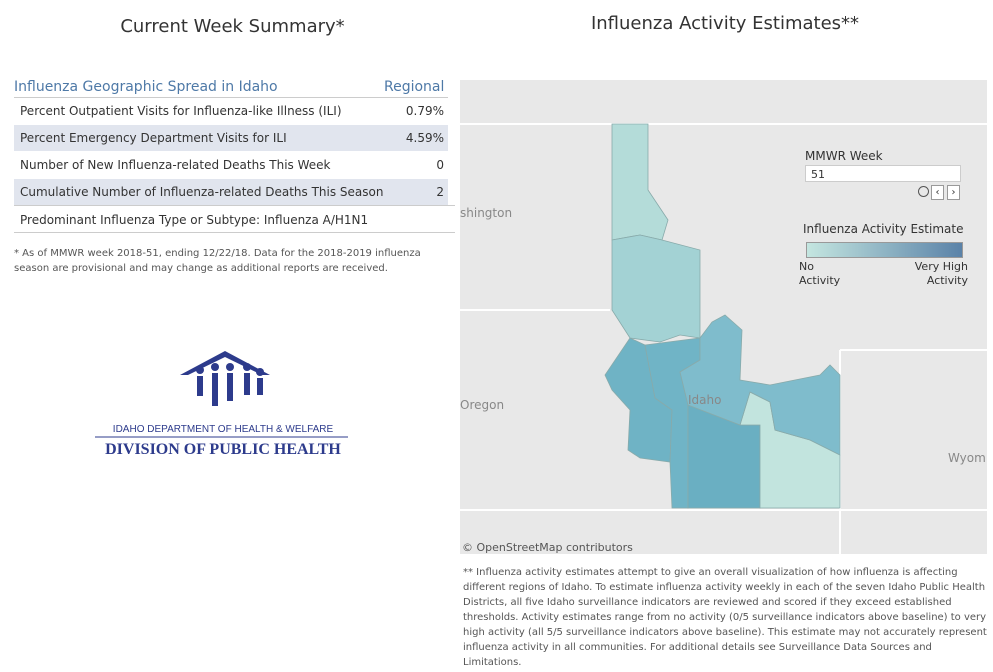 Image resolution: width=993 pixels, height=672 pixels. Describe the element at coordinates (424, 138) in the screenshot. I see `row-value: 4.59%` at that location.